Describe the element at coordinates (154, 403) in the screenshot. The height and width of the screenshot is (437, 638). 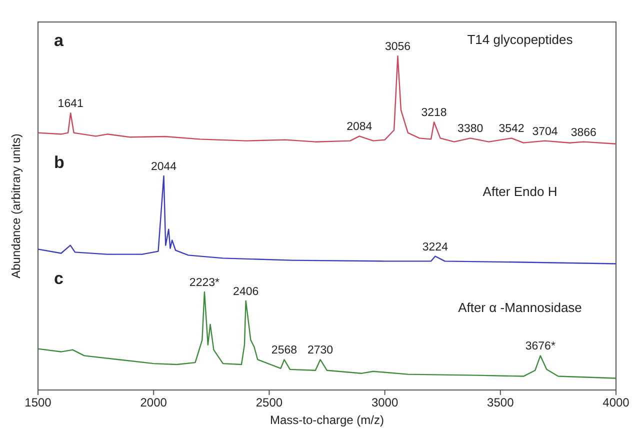
I see `x-tick-label: 2000` at that location.